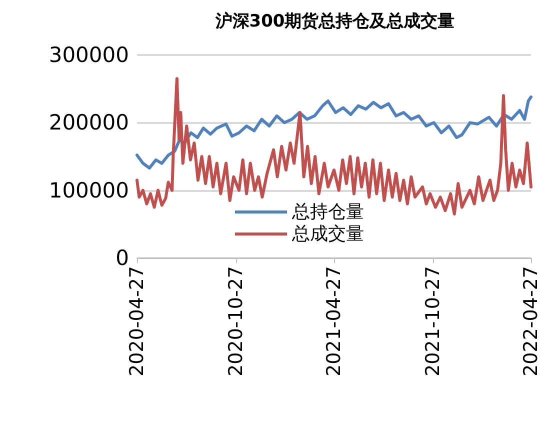 This screenshot has width=547, height=425. I want to click on line-series, so click(334, 132).